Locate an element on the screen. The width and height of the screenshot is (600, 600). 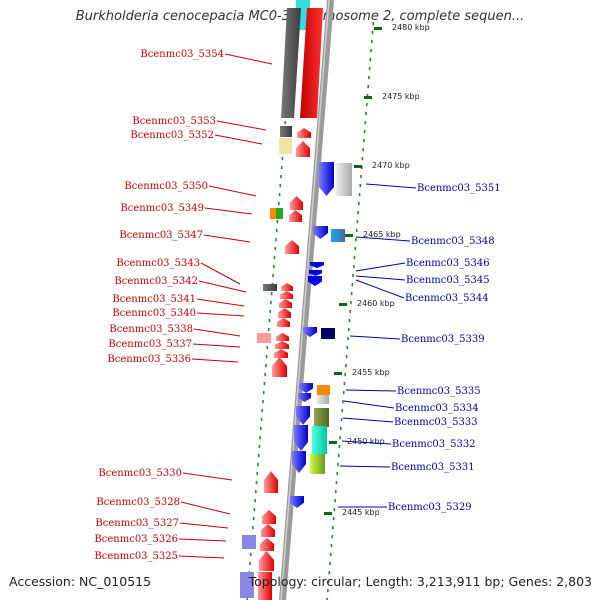
forward-gene-label: Bcenmc03_5354 is located at coordinates (182, 54).